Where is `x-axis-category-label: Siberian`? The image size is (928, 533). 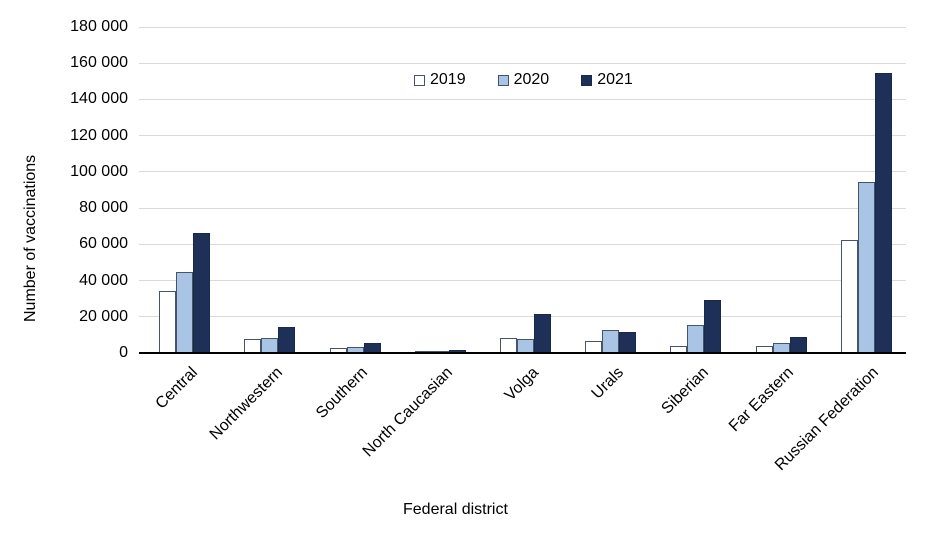 x-axis-category-label: Siberian is located at coordinates (685, 391).